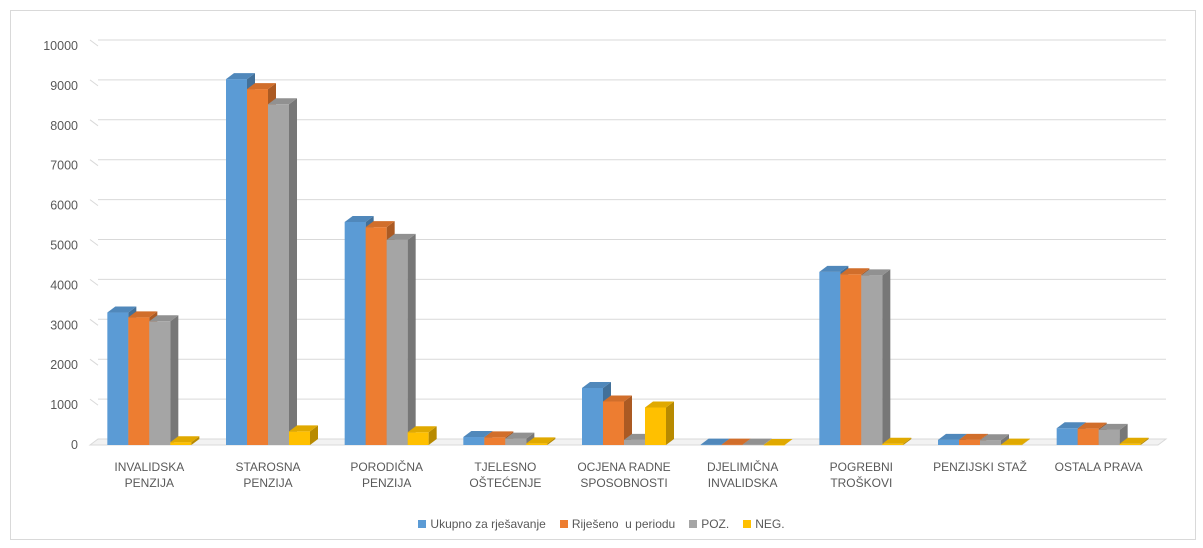 The image size is (1203, 548). I want to click on y-tick-label: 10000, so click(60, 46).